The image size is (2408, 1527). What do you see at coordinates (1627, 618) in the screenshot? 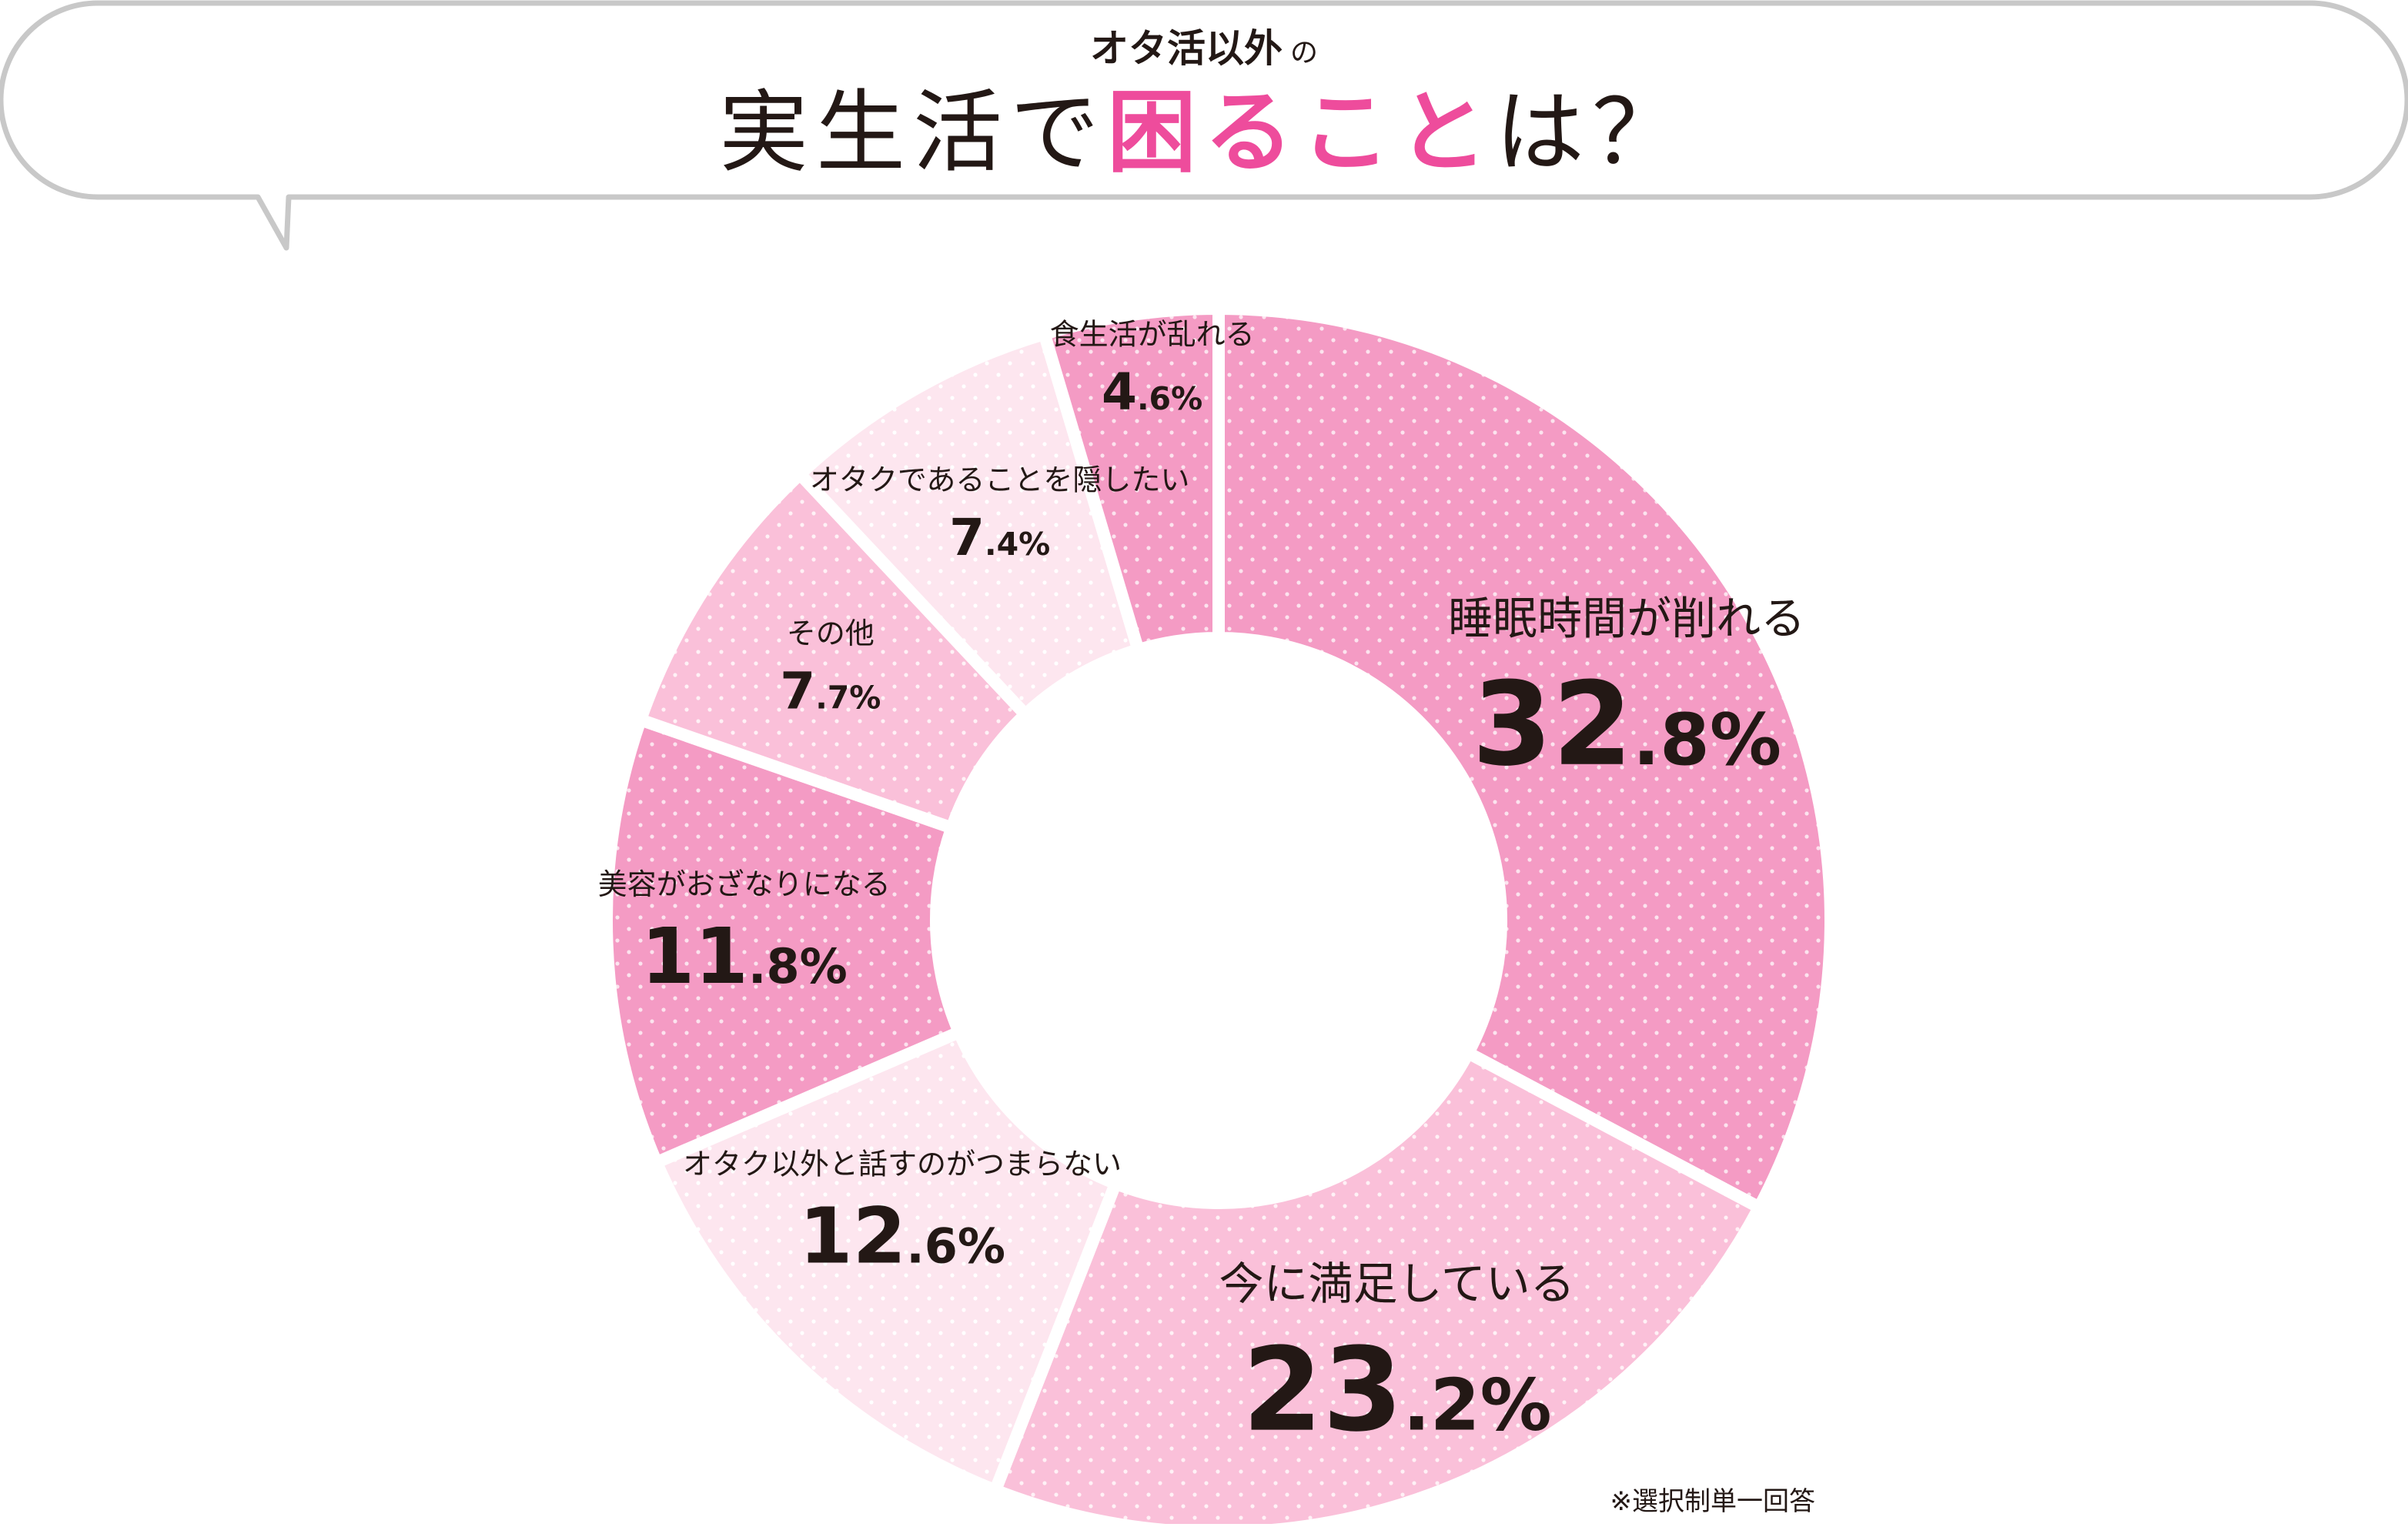
I see `slice-label-1: 睡眠時間が削れる` at bounding box center [1627, 618].